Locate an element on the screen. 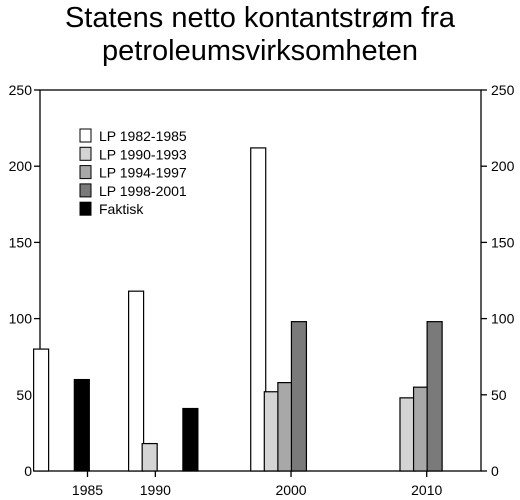 The height and width of the screenshot is (500, 520). legend-label: LP 1990-1993 is located at coordinates (143, 154).